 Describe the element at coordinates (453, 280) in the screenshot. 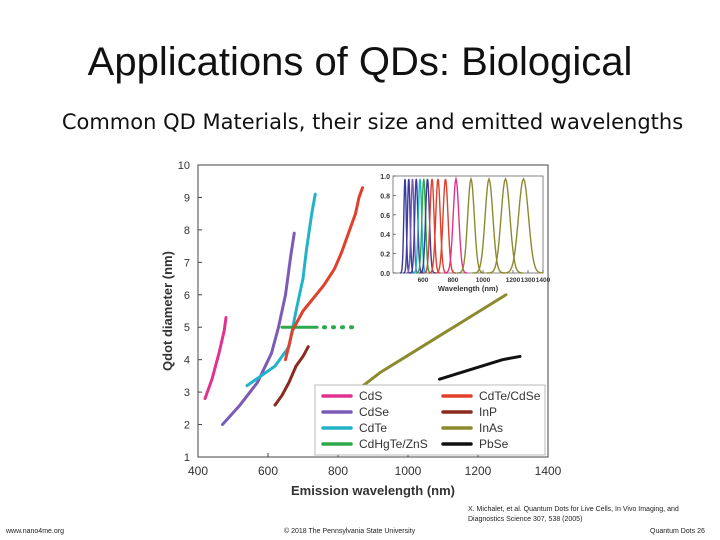

I see `inset-x-tick-label: 800` at that location.